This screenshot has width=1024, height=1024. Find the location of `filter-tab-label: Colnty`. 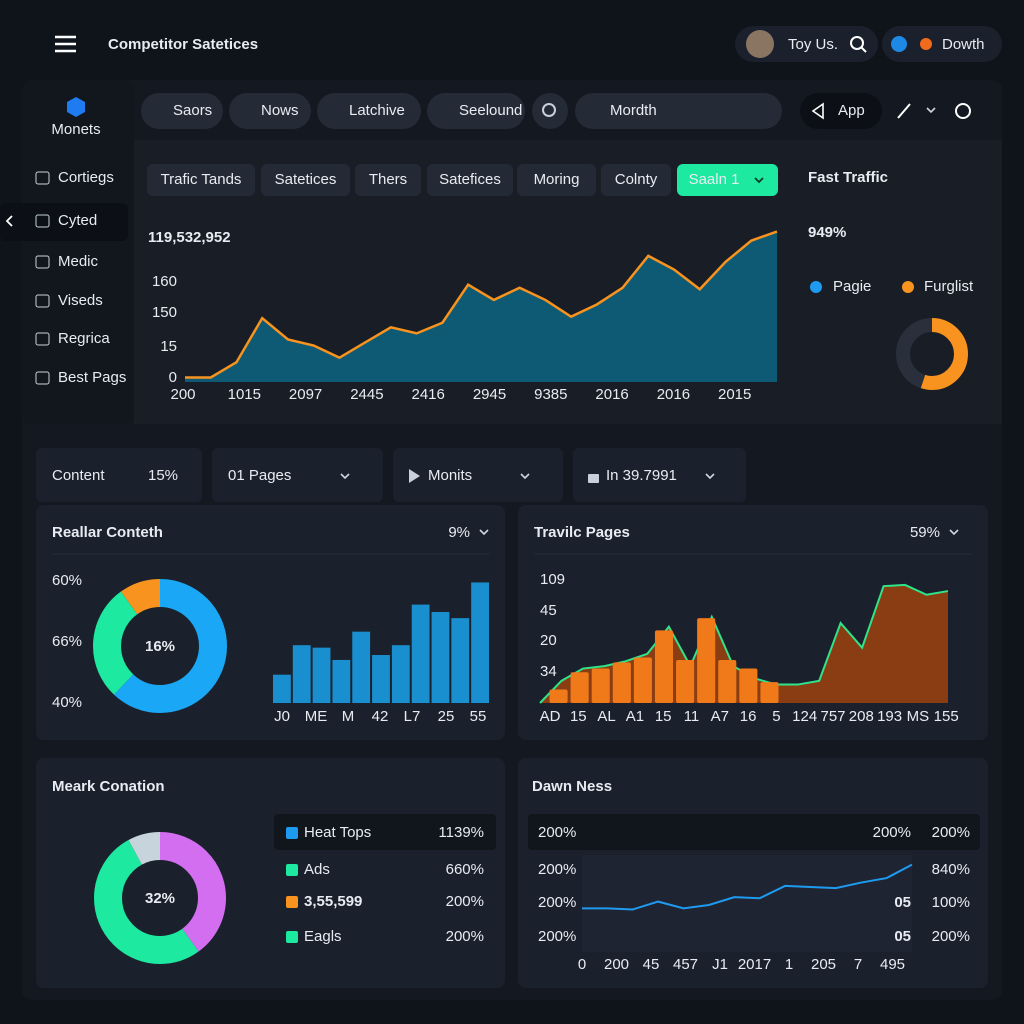

filter-tab-label: Colnty is located at coordinates (636, 179).